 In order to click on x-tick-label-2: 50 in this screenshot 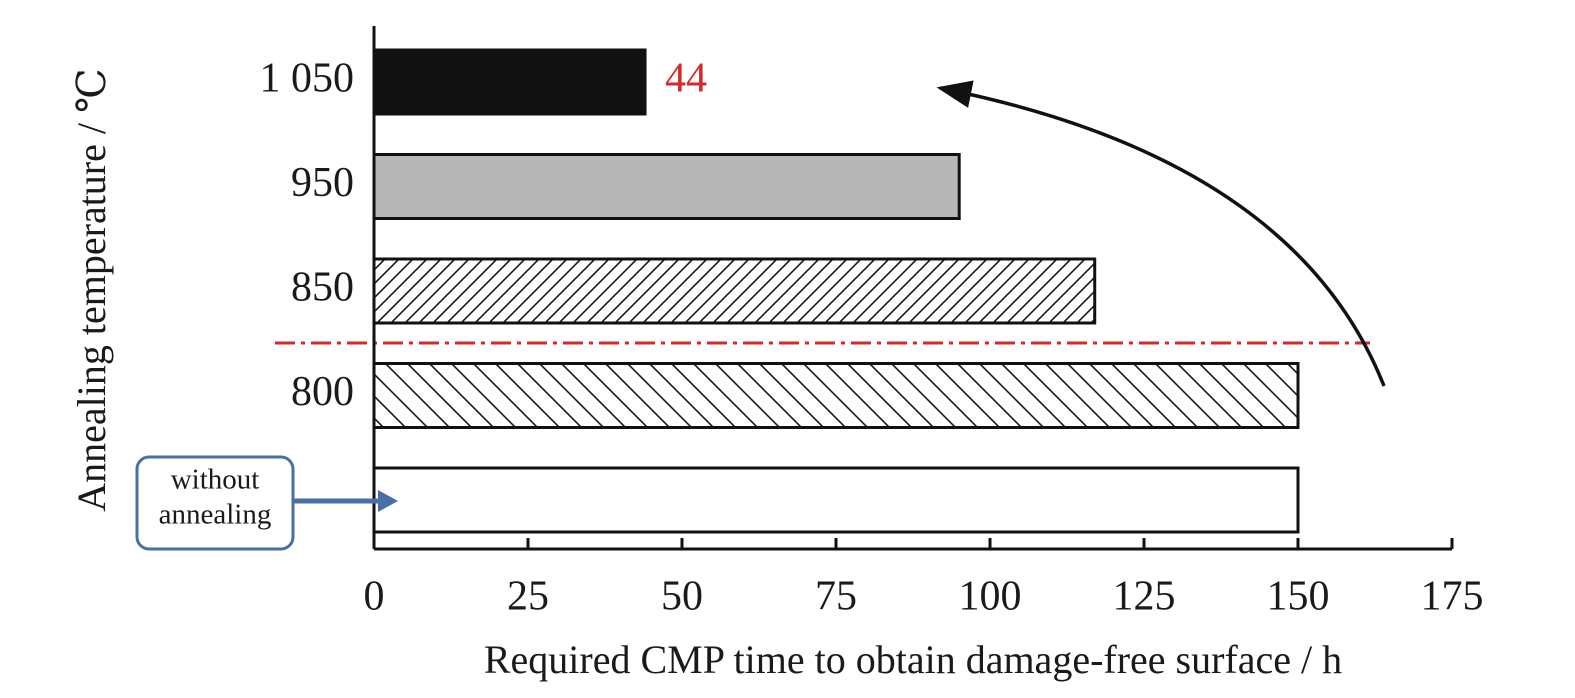, I will do `click(682, 597)`.